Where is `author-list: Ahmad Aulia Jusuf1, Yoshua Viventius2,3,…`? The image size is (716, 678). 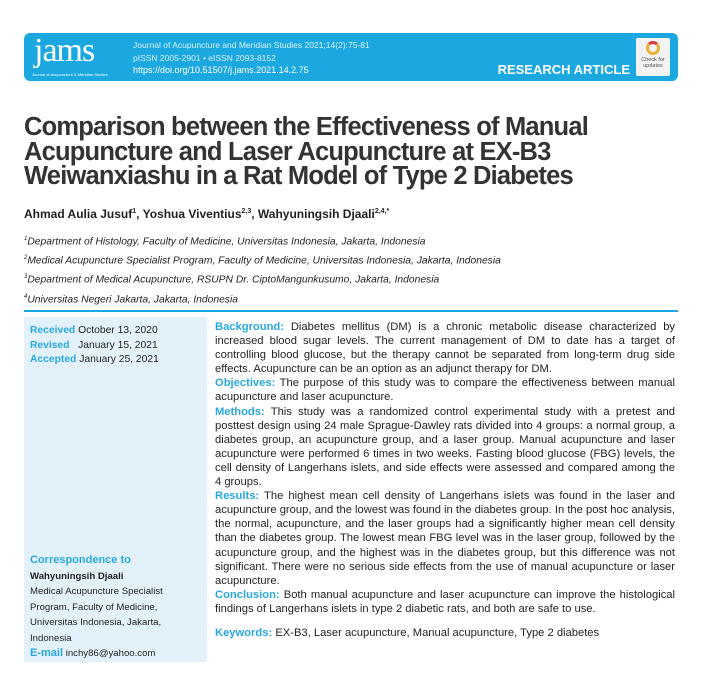
author-list: Ahmad Aulia Jusuf1, Yoshua Viventius2,3,… is located at coordinates (207, 213).